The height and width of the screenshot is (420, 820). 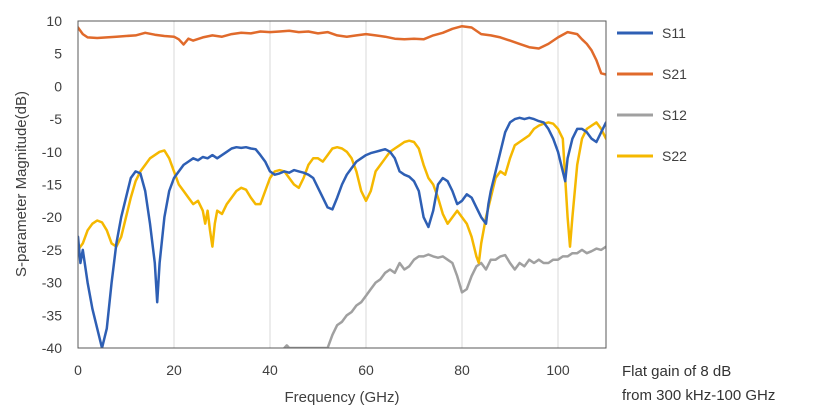 What do you see at coordinates (58, 54) in the screenshot?
I see `y-tick-label: 5` at bounding box center [58, 54].